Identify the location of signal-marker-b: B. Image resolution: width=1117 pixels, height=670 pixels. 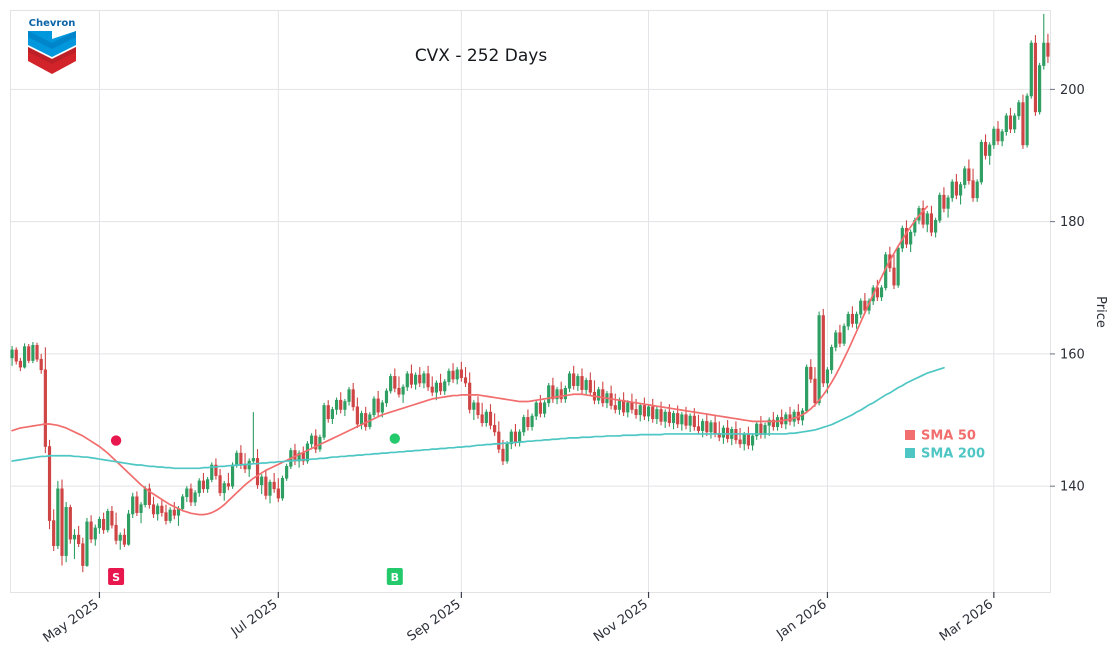
(394, 576).